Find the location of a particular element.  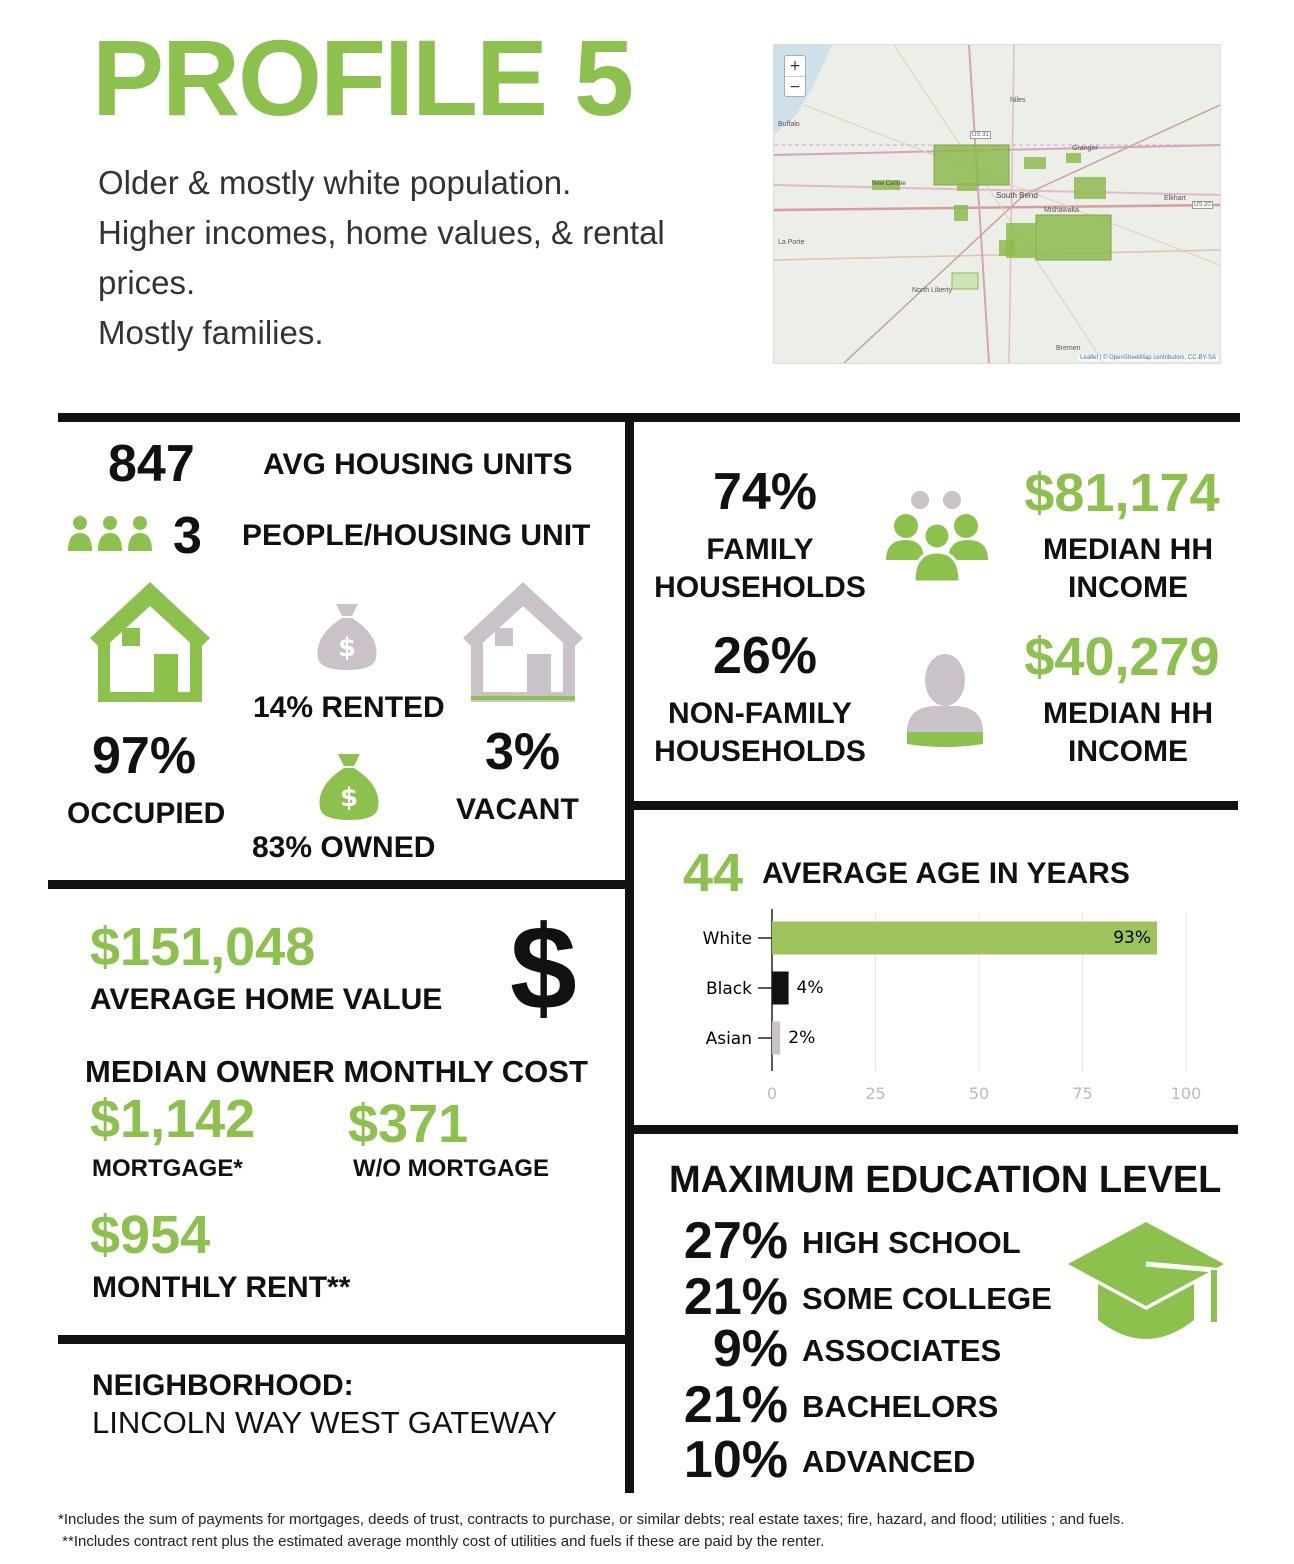

family-label-line1: FAMILY is located at coordinates (760, 549).